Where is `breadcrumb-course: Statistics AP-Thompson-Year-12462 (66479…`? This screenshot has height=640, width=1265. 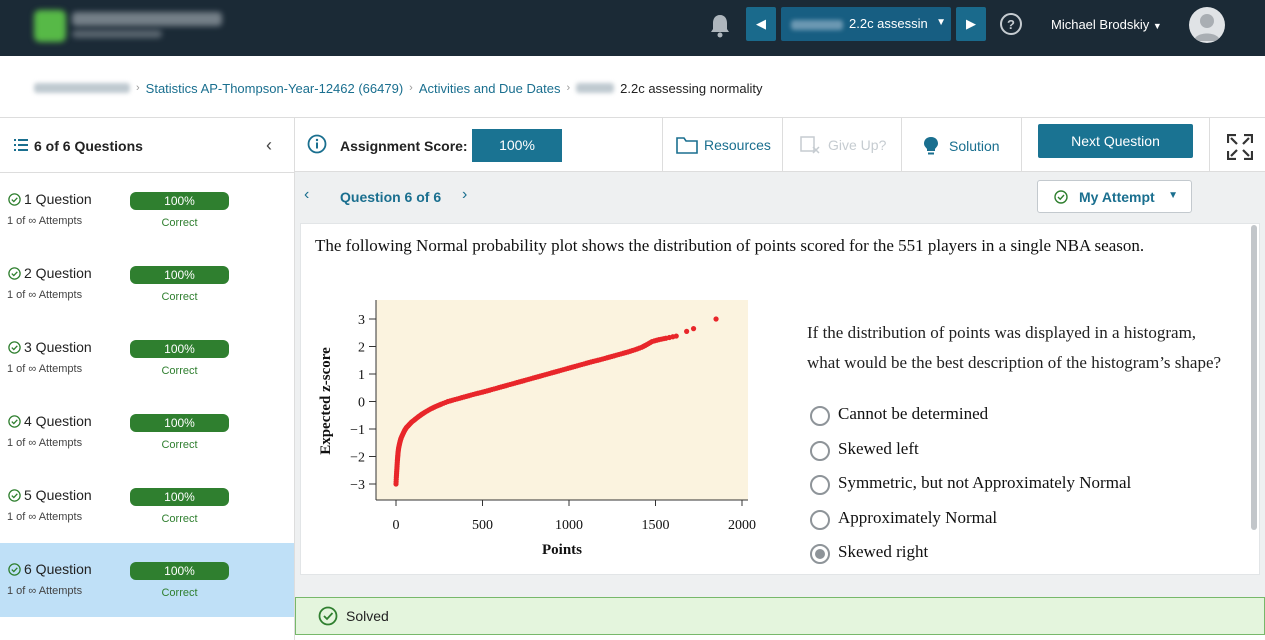 breadcrumb-course: Statistics AP-Thompson-Year-12462 (66479… is located at coordinates (274, 88).